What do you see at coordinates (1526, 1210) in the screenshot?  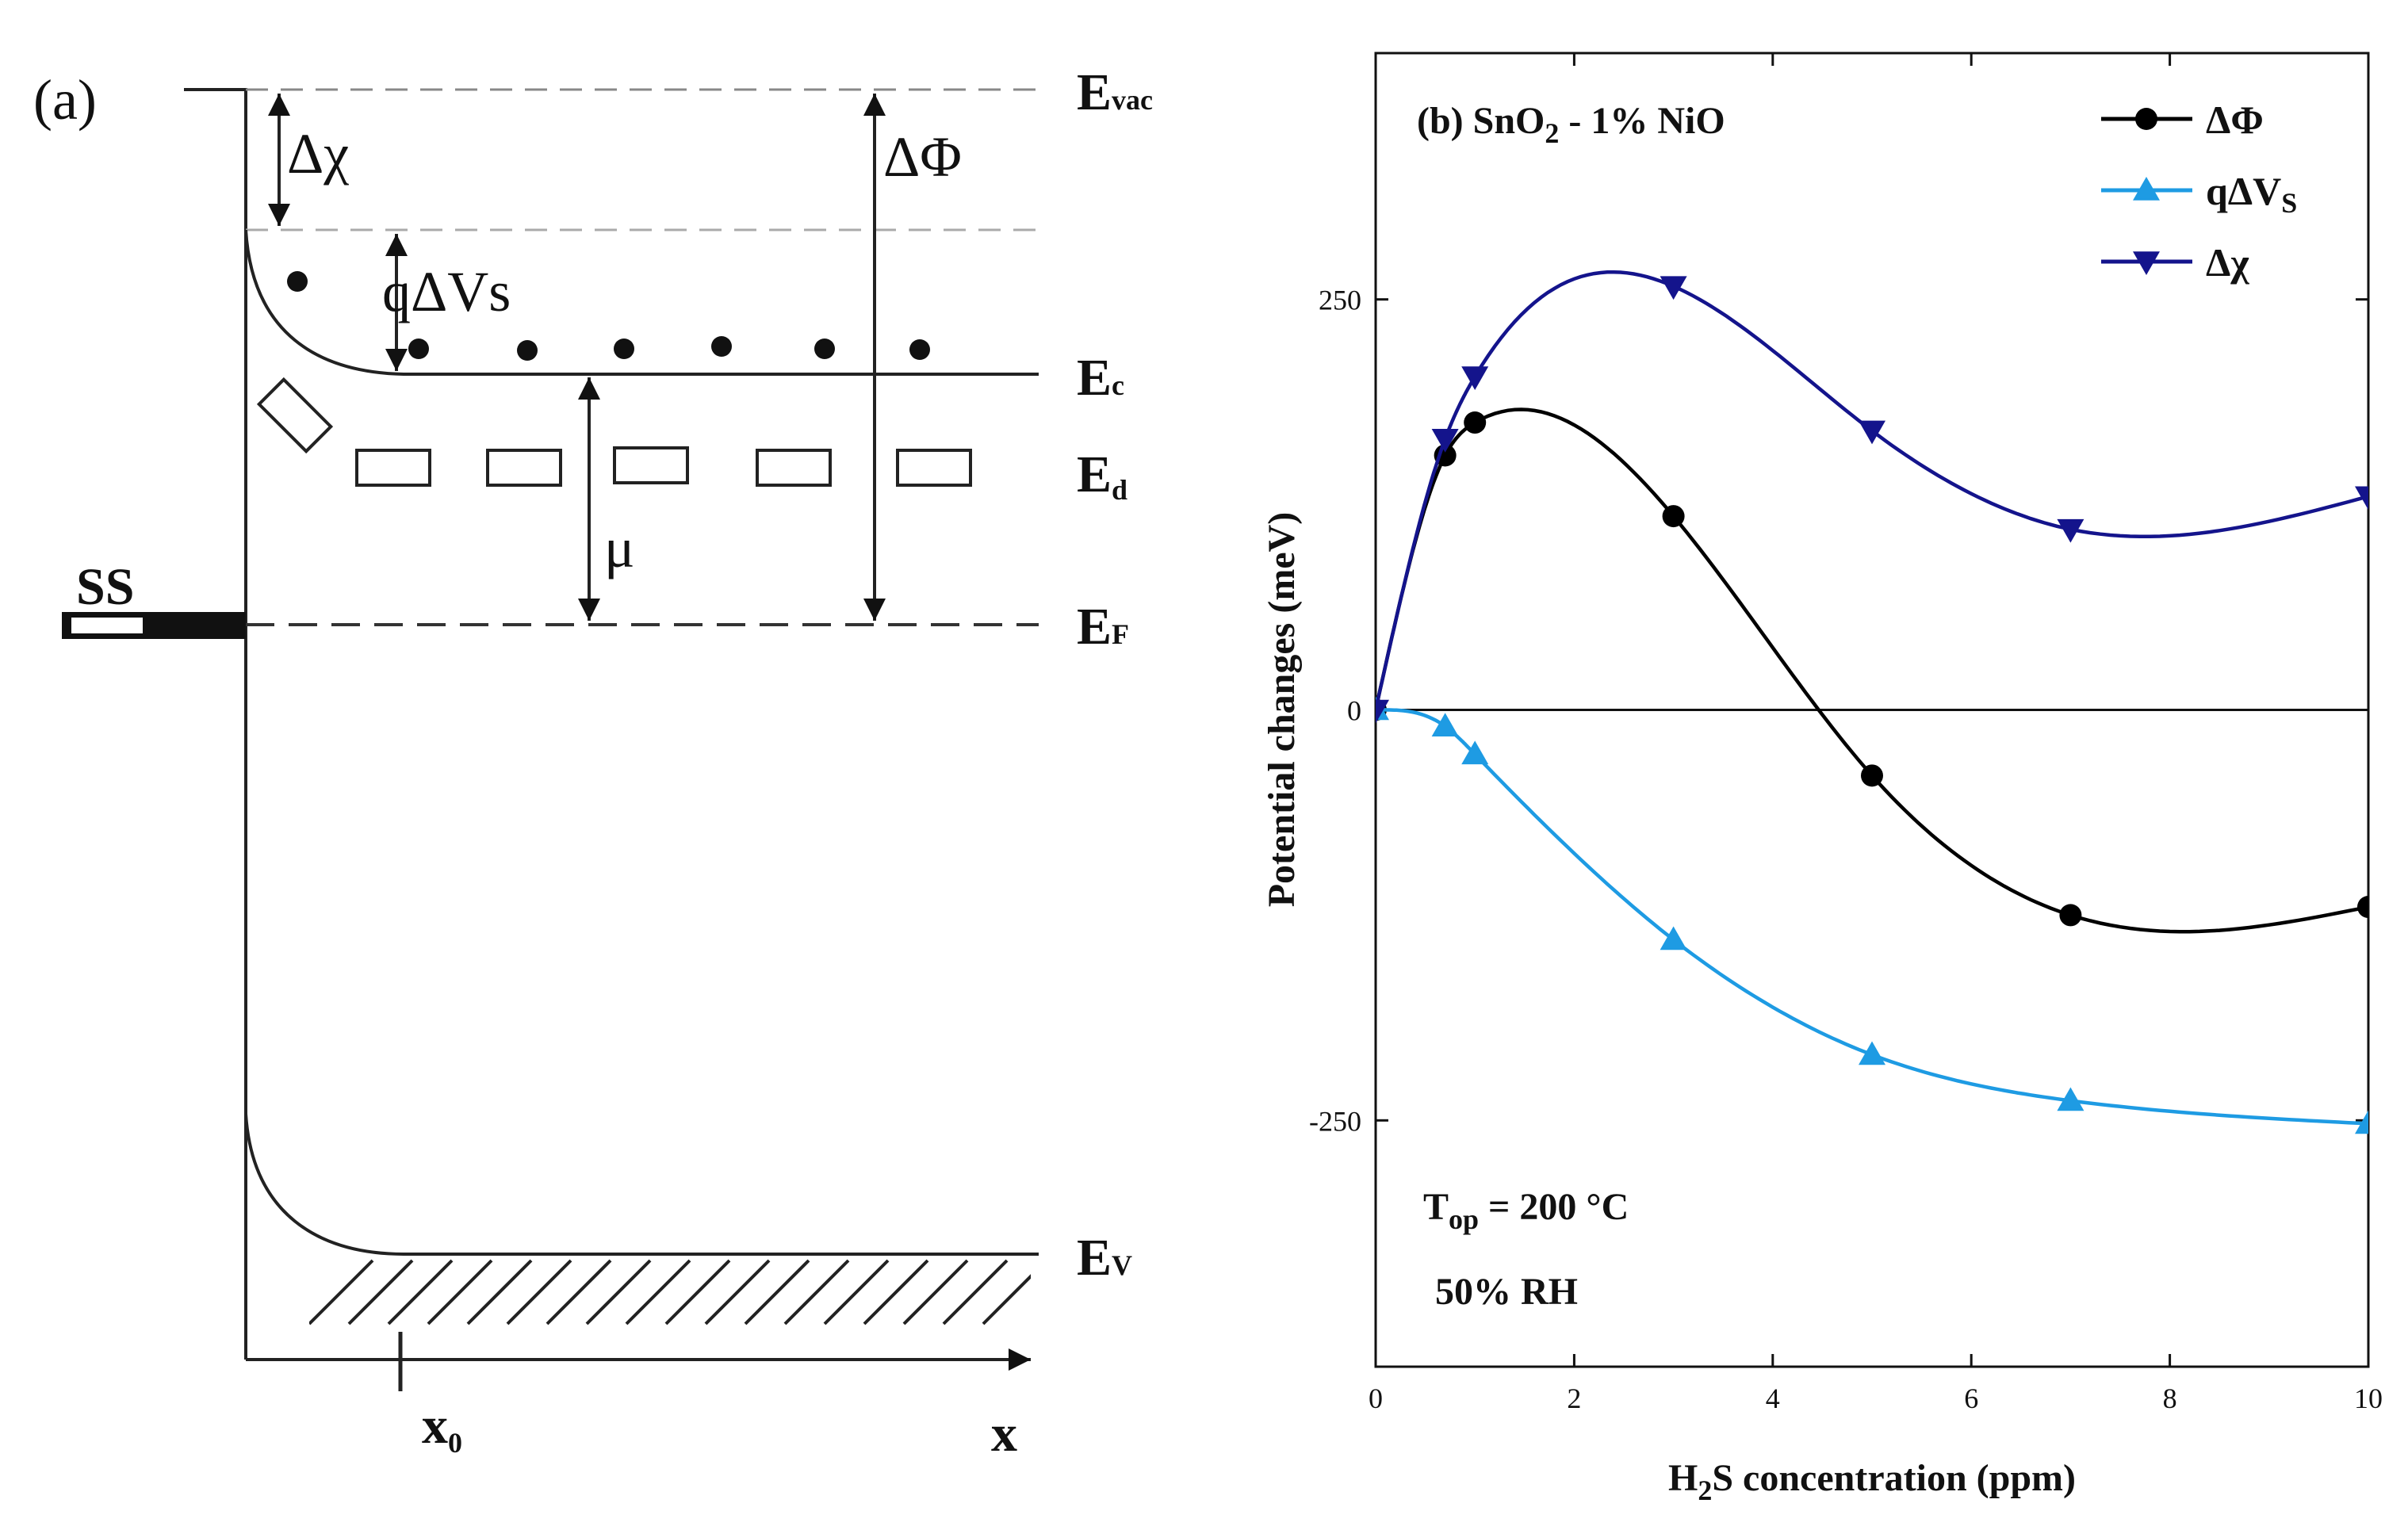 I see `annotation-temperature: Top = 200 °C` at bounding box center [1526, 1210].